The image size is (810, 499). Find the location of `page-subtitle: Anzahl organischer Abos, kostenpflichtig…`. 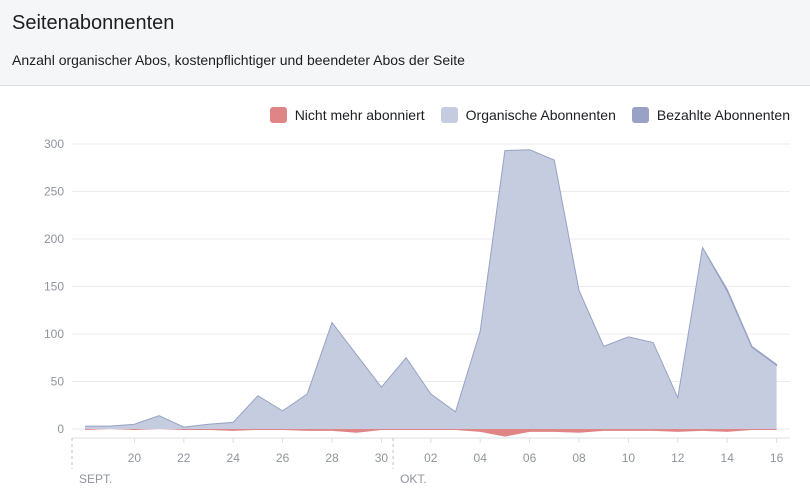

page-subtitle: Anzahl organischer Abos, kostenpflichtig… is located at coordinates (238, 60).